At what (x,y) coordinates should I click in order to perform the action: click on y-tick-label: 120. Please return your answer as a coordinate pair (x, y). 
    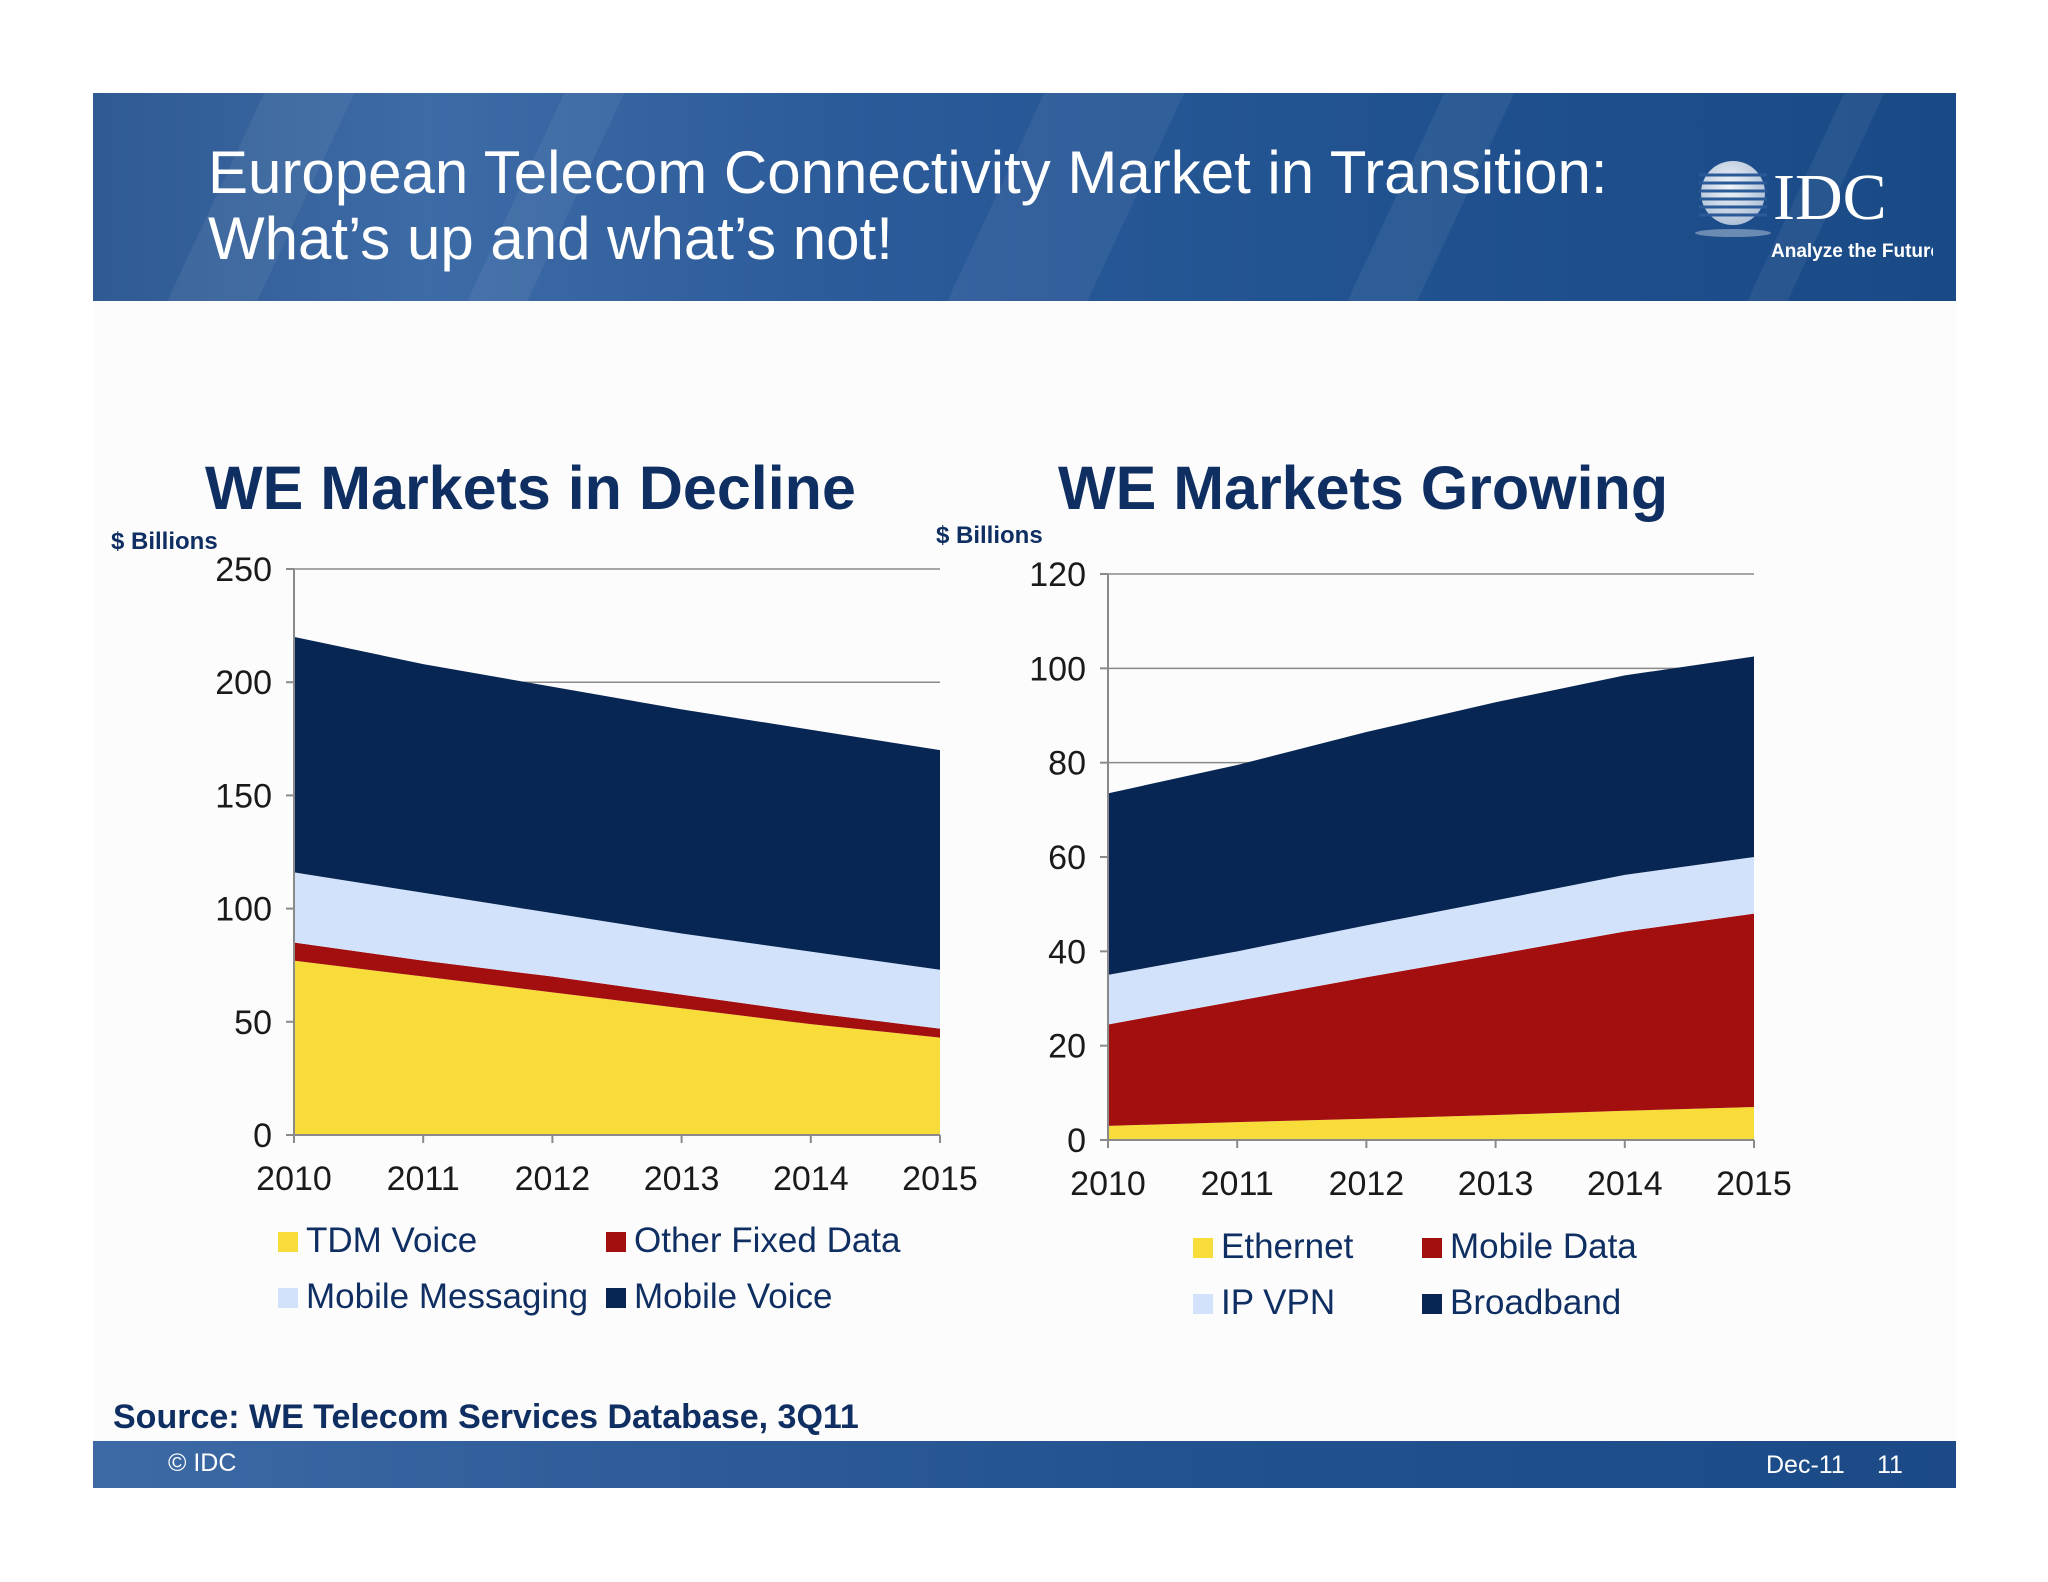
    Looking at the image, I should click on (1057, 575).